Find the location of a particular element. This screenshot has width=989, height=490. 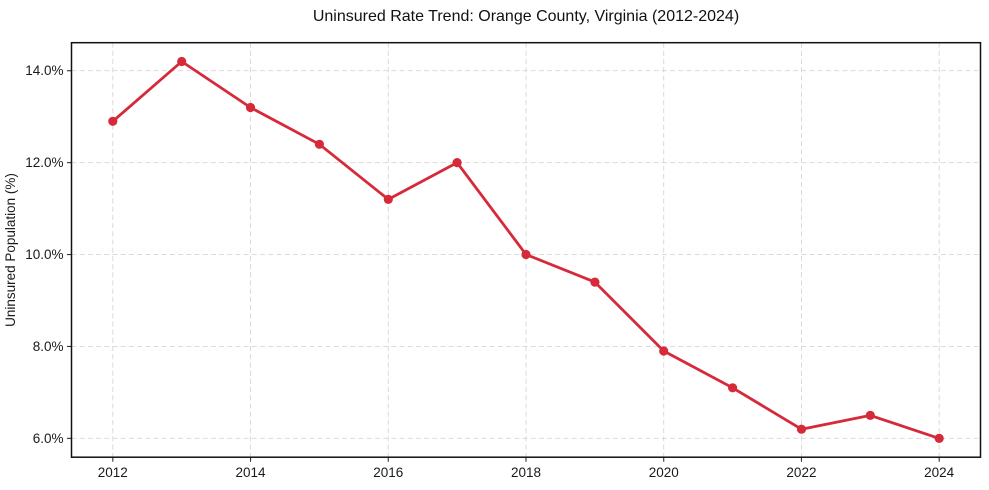

y-tick-label: 8.0% is located at coordinates (48, 346).